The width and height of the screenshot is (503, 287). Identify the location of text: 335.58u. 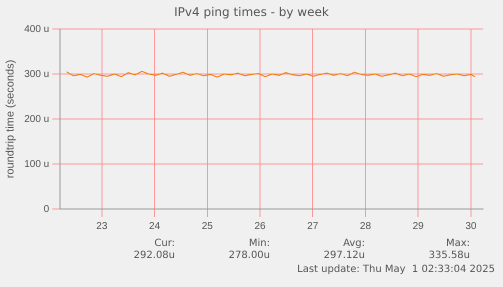
(449, 256).